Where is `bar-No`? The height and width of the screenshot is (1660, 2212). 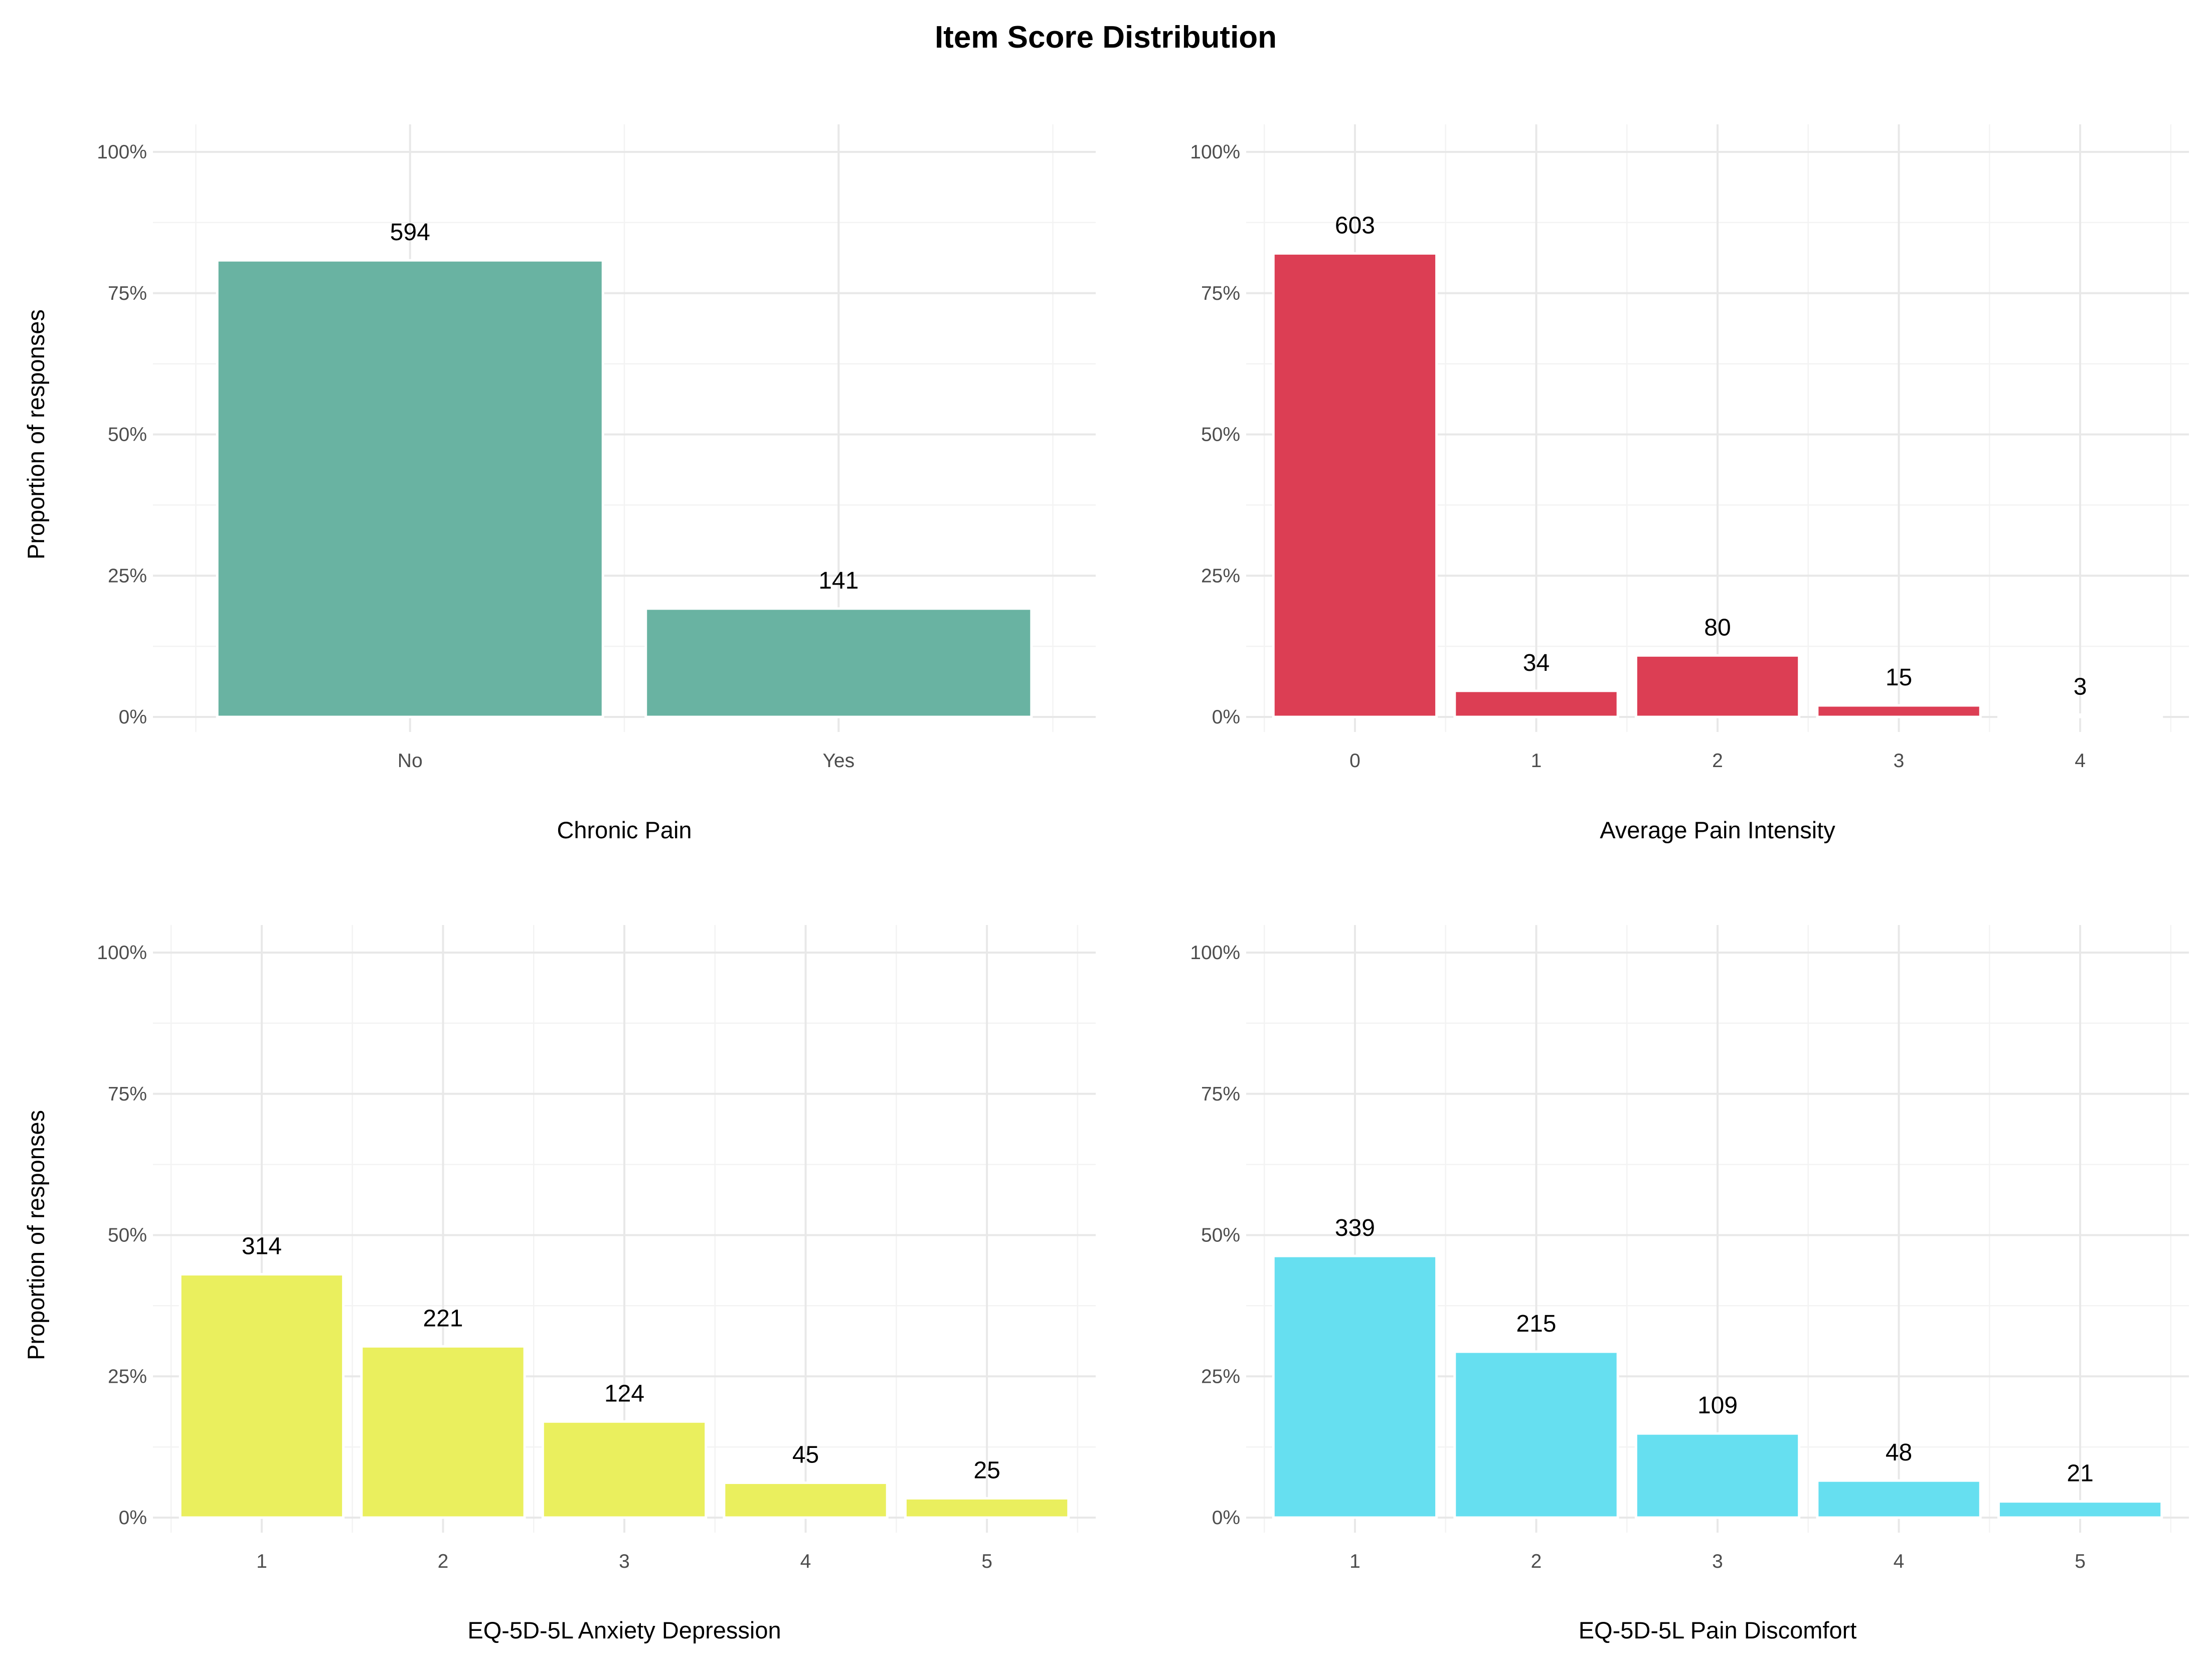
bar-No is located at coordinates (410, 488).